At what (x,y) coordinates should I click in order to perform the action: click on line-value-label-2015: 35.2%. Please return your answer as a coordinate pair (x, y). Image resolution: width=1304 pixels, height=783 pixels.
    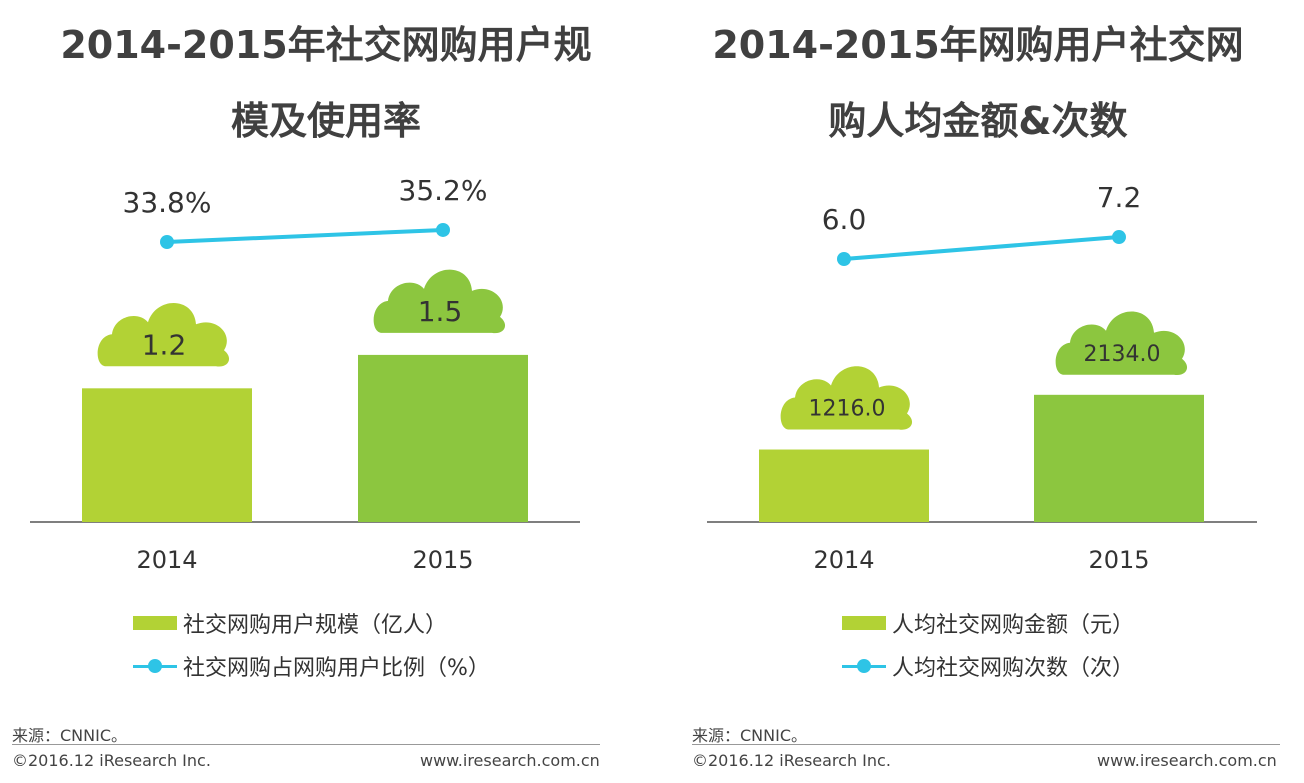
    Looking at the image, I should click on (443, 190).